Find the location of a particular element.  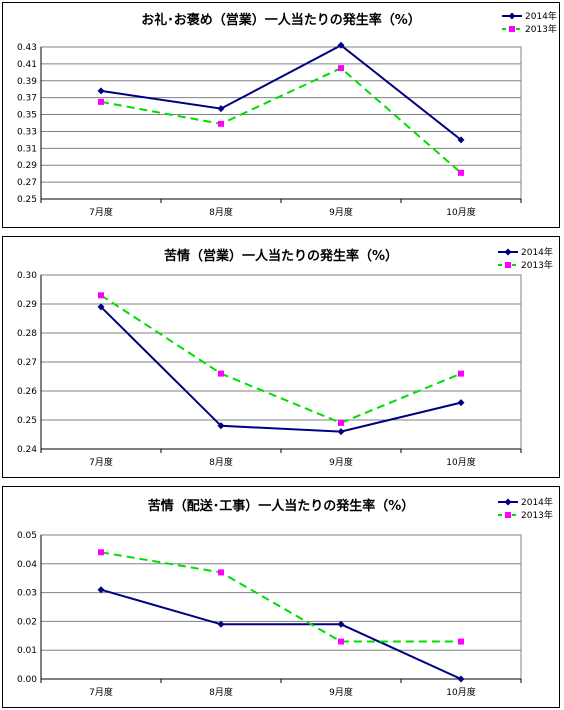

y-tick-label: 0.35 is located at coordinates (27, 116).